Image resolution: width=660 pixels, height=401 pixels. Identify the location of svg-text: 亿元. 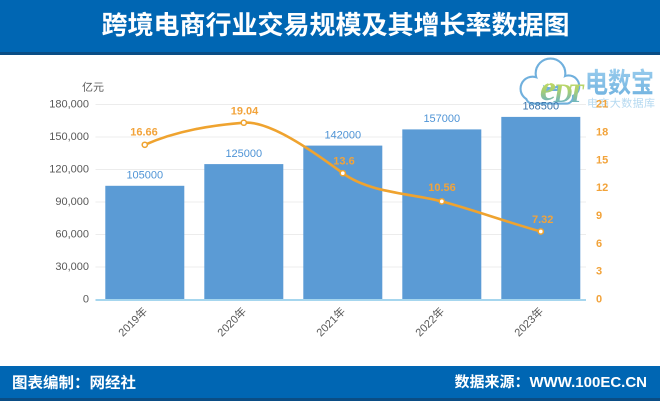
(93, 87).